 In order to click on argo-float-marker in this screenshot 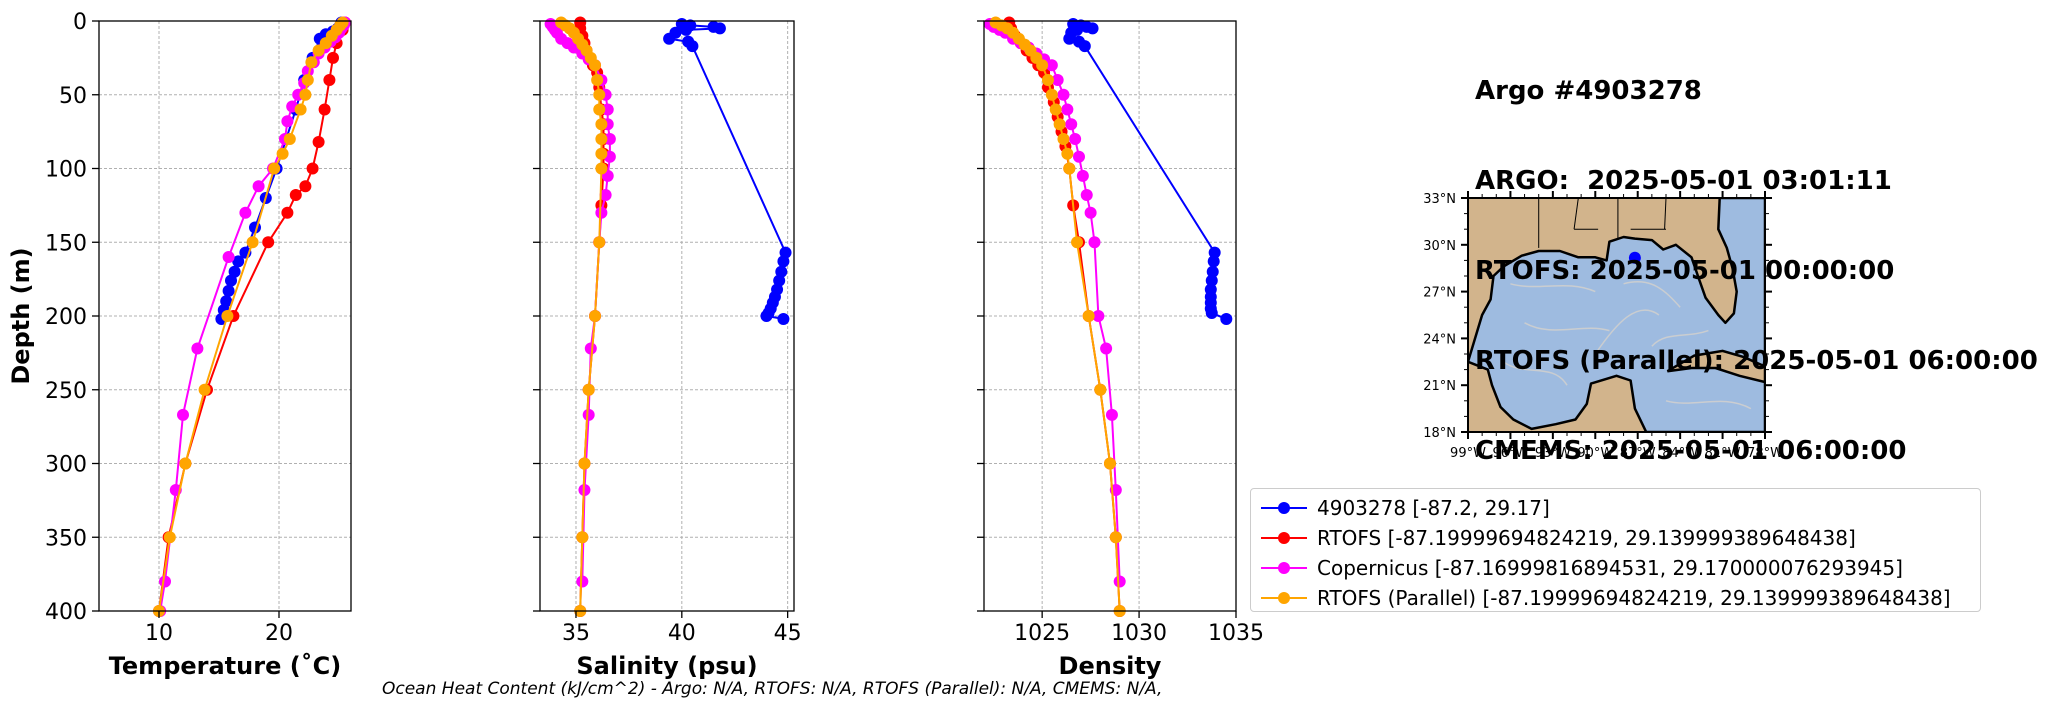, I will do `click(1634, 257)`.